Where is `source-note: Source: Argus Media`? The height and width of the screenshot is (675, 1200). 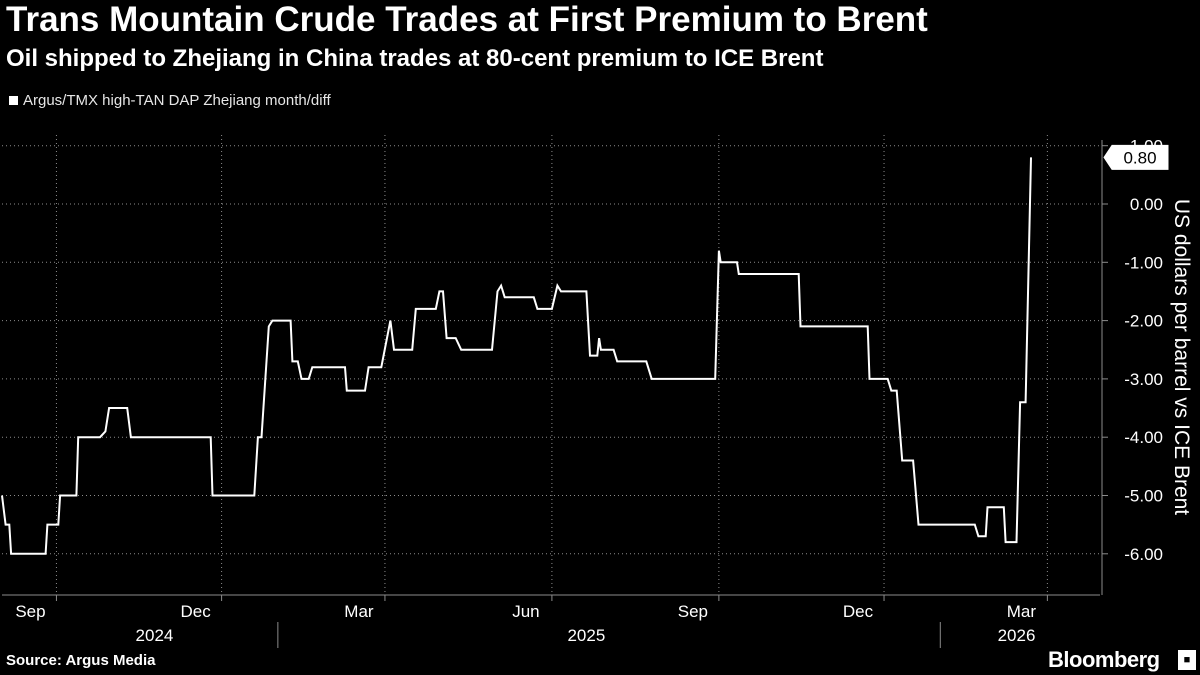 source-note: Source: Argus Media is located at coordinates (81, 660).